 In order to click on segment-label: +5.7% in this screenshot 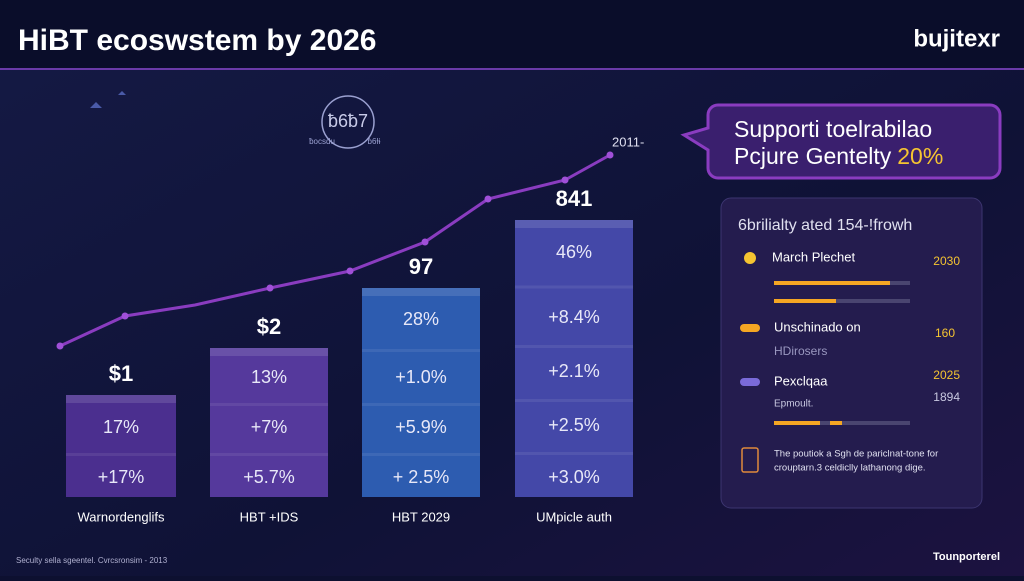, I will do `click(269, 477)`.